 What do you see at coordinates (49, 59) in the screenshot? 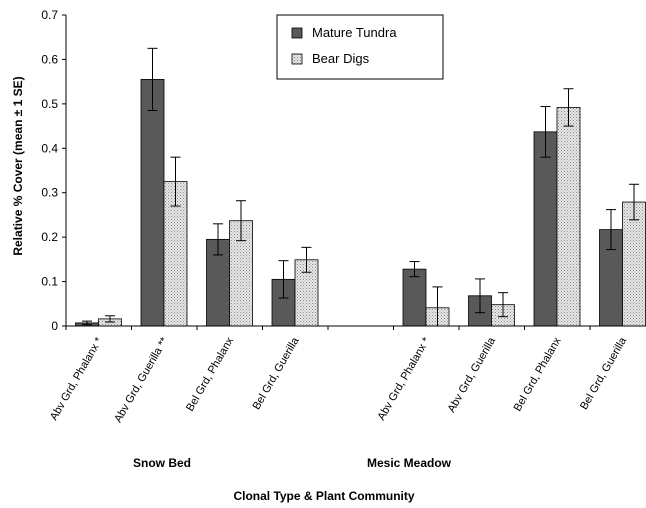
I see `y-tick-label: 0.6` at bounding box center [49, 59].